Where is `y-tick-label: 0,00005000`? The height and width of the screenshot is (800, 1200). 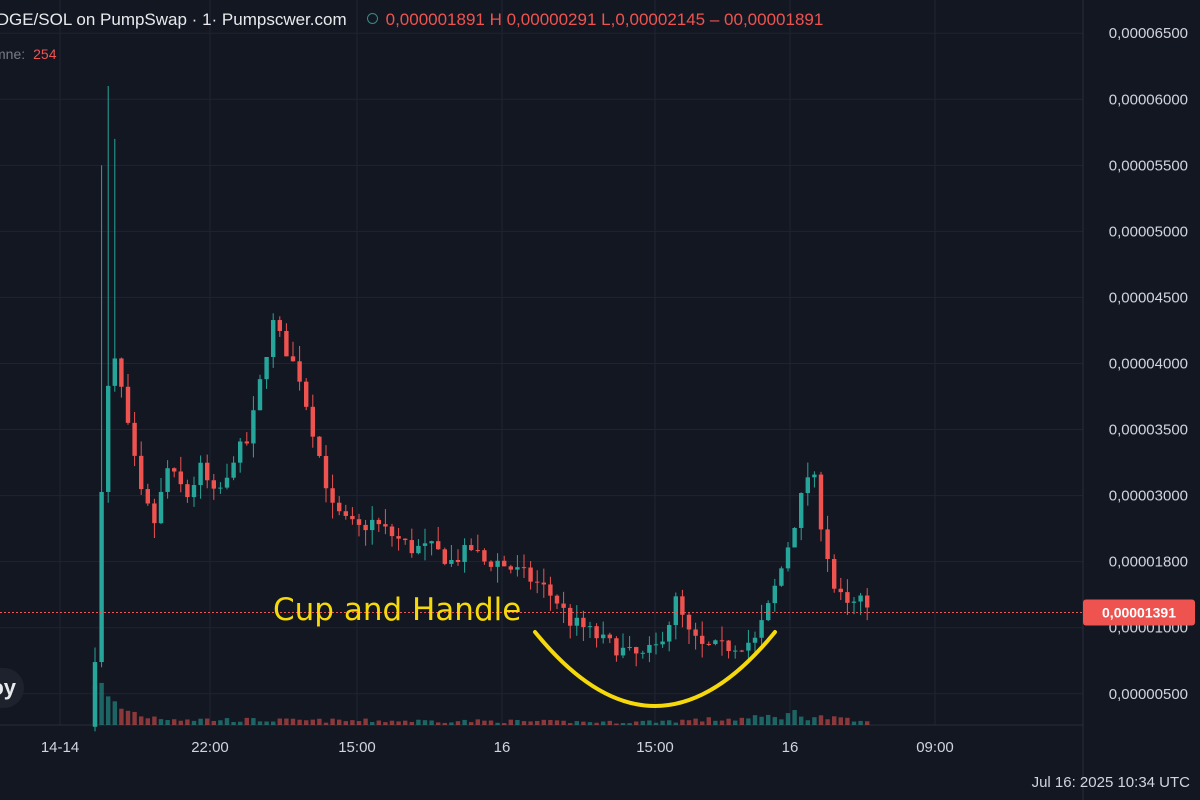
y-tick-label: 0,00005000 is located at coordinates (1148, 231).